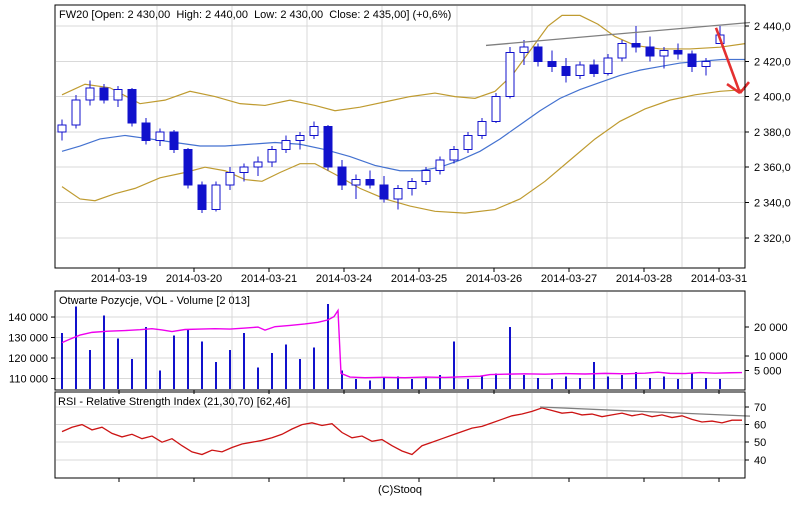 The height and width of the screenshot is (505, 800). What do you see at coordinates (401, 431) in the screenshot?
I see `rsi-line` at bounding box center [401, 431].